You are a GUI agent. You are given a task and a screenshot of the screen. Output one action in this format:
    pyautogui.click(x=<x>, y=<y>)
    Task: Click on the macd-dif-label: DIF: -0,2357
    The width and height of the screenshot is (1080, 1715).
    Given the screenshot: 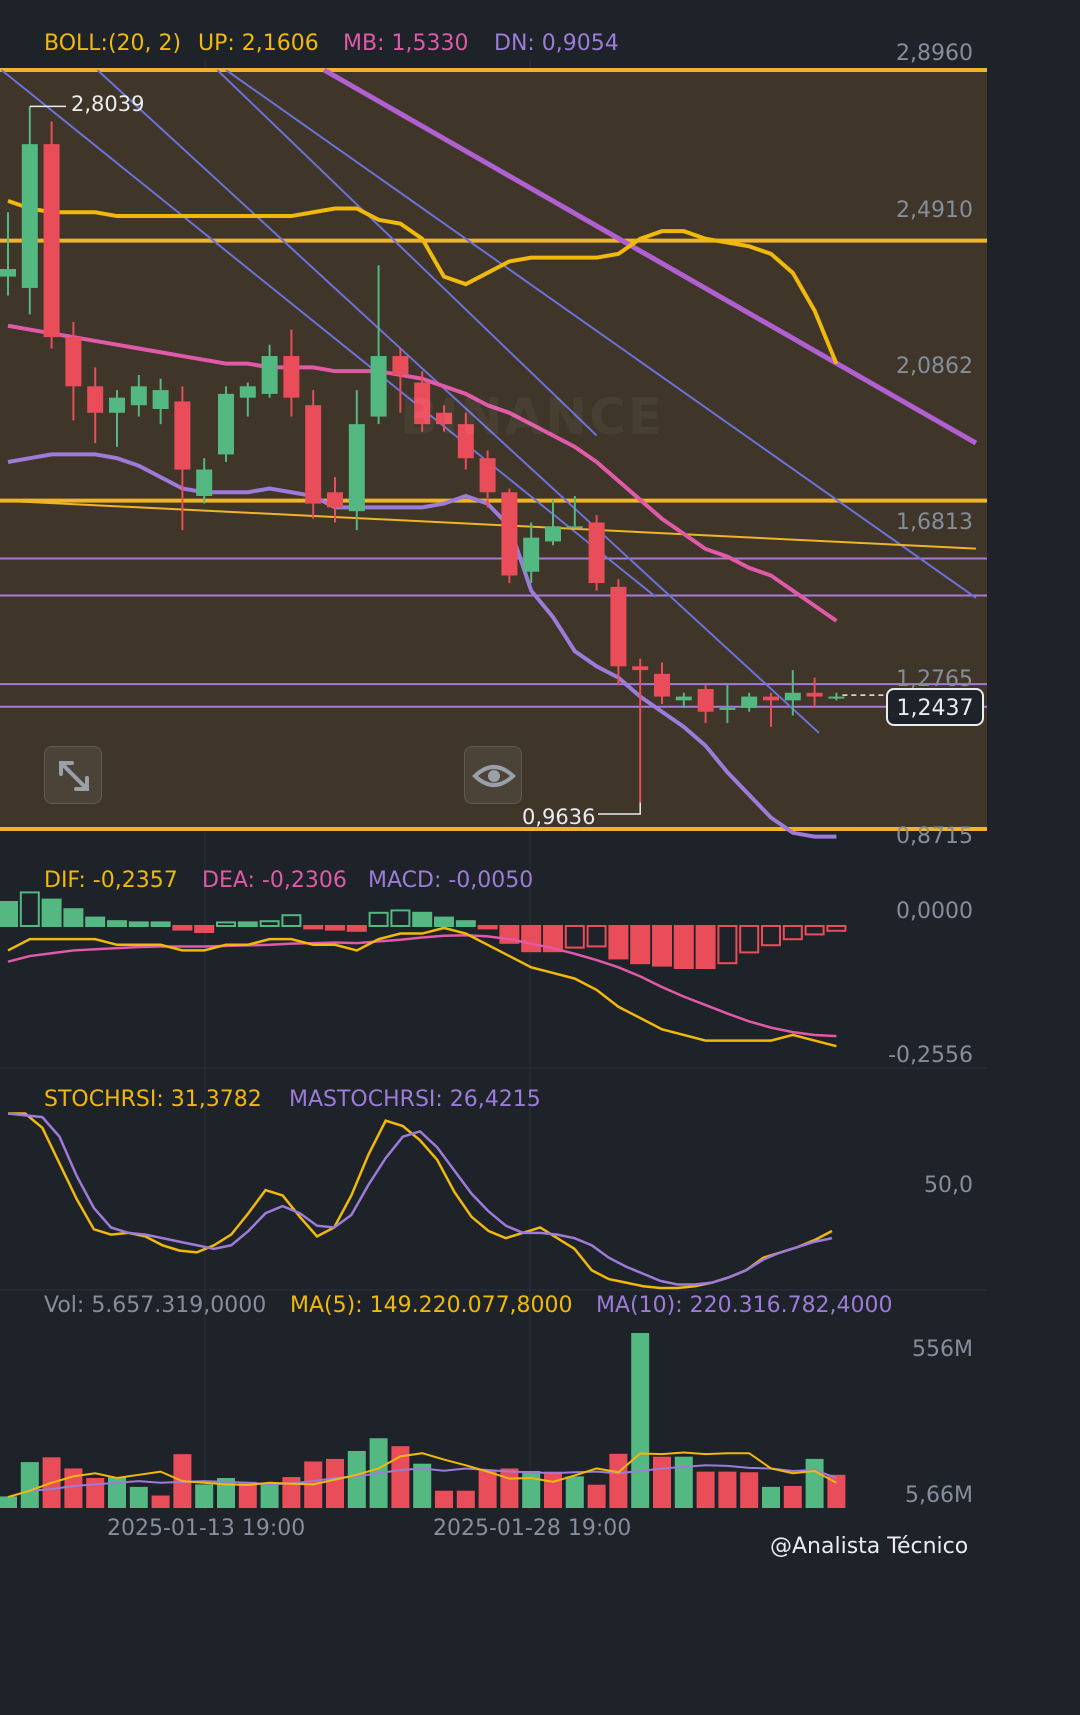 What is the action you would take?
    pyautogui.click(x=111, y=880)
    